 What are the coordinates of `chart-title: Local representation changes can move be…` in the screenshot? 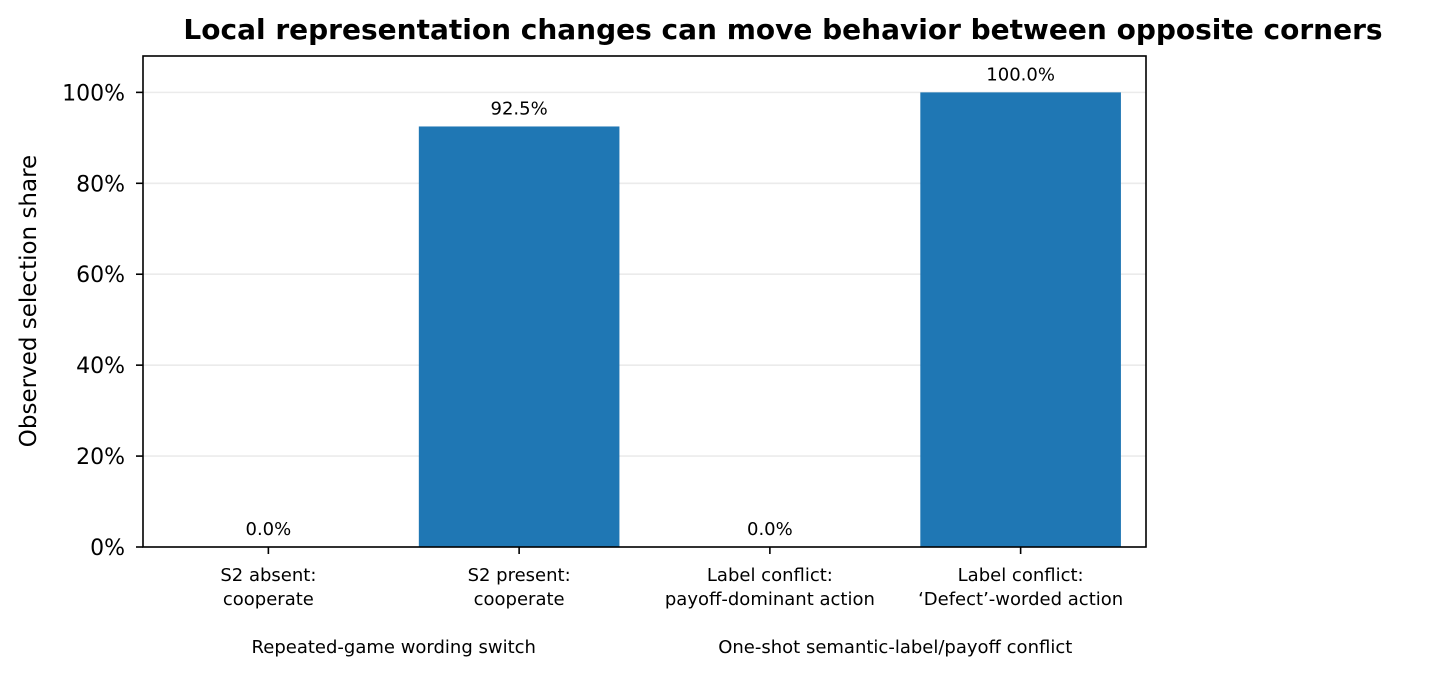 It's located at (782, 29).